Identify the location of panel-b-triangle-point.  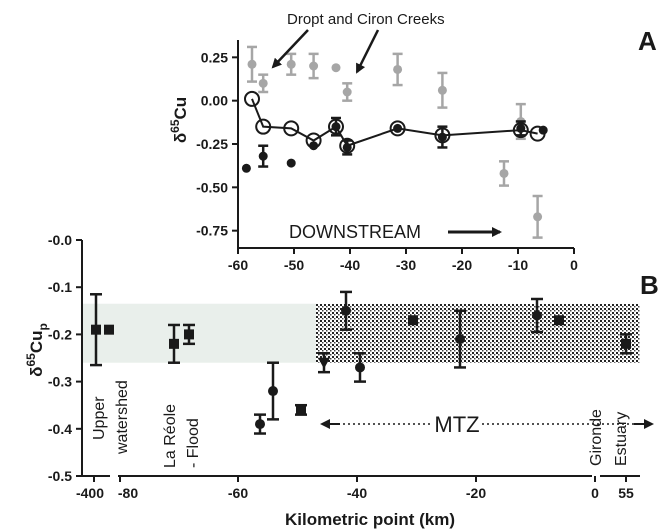
(324, 363).